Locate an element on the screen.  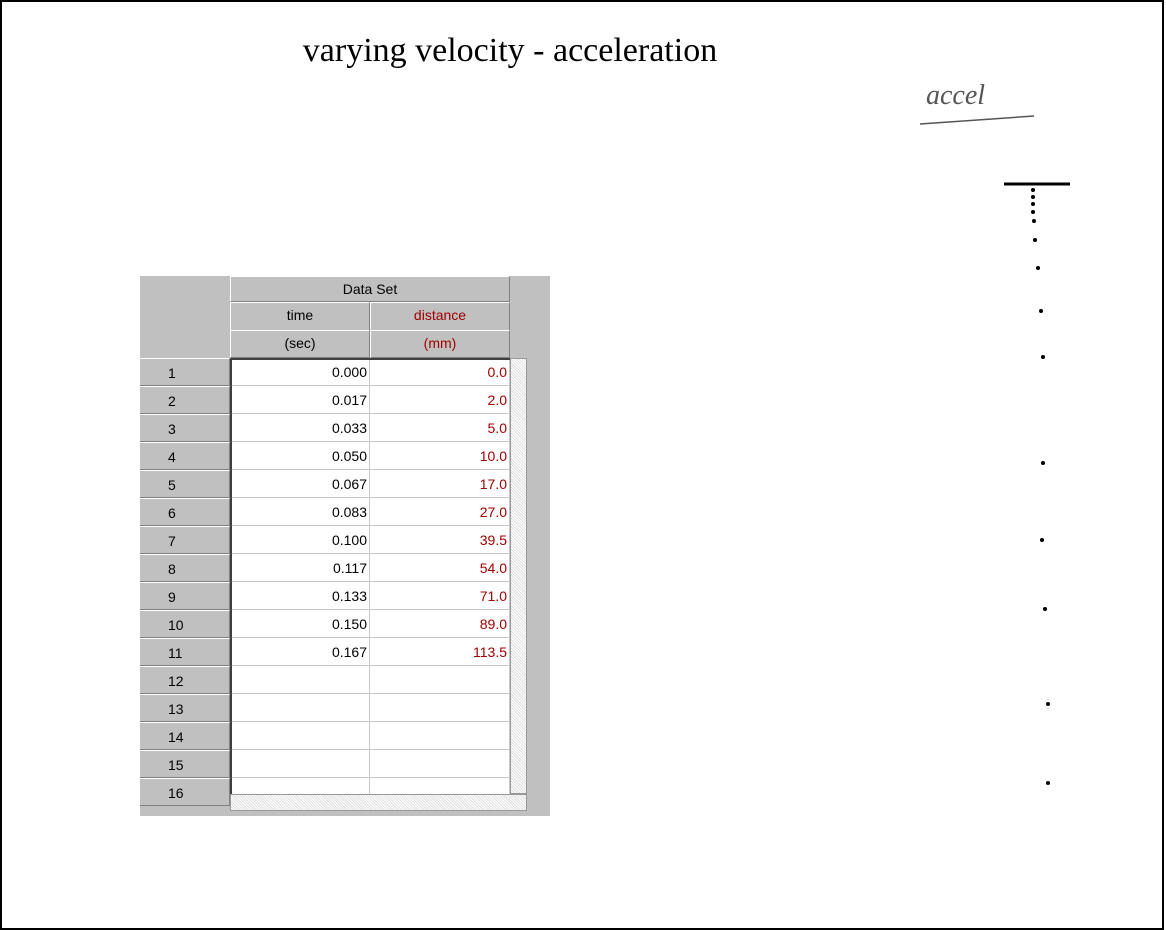
row-number: 5 is located at coordinates (185, 484).